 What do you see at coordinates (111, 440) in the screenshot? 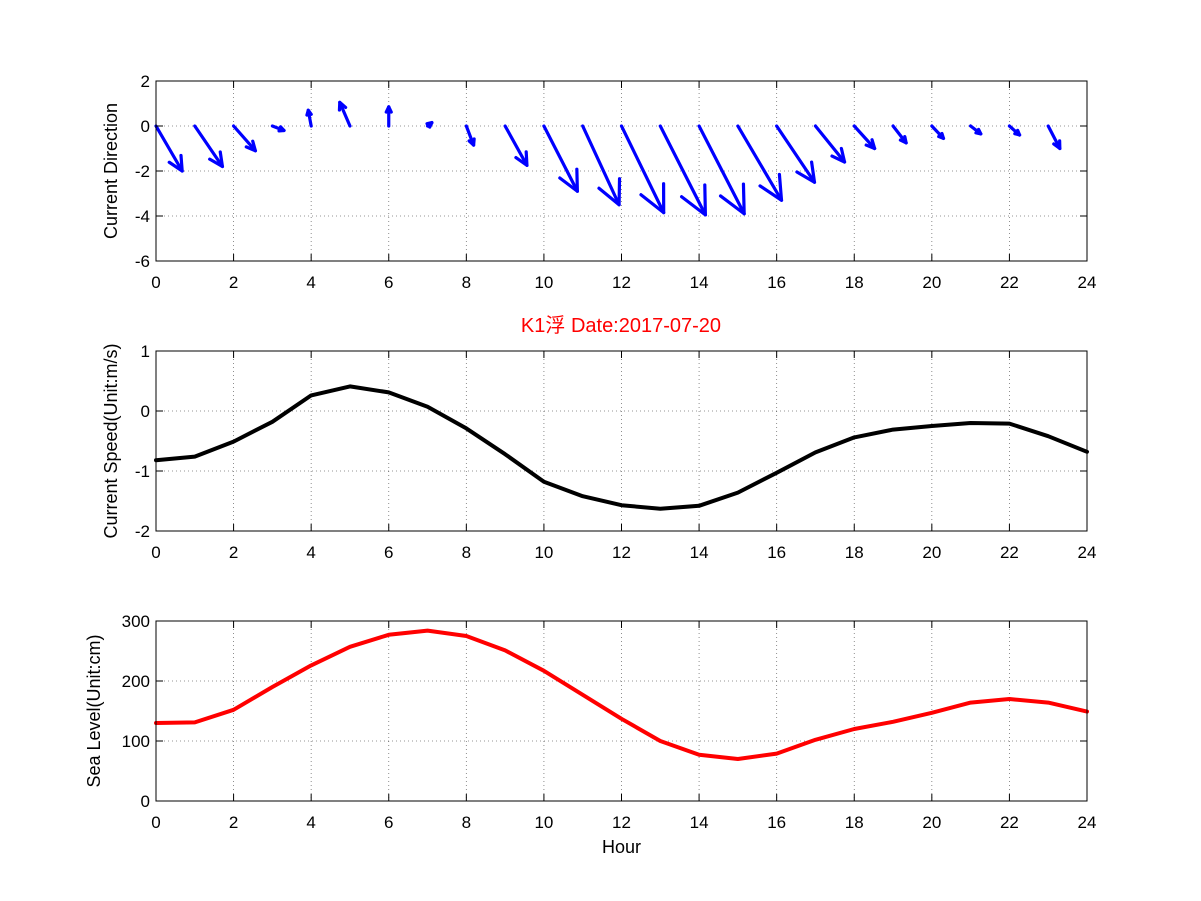
I see `speed-y-axis-label: Current Speed(Unit:m/s)` at bounding box center [111, 440].